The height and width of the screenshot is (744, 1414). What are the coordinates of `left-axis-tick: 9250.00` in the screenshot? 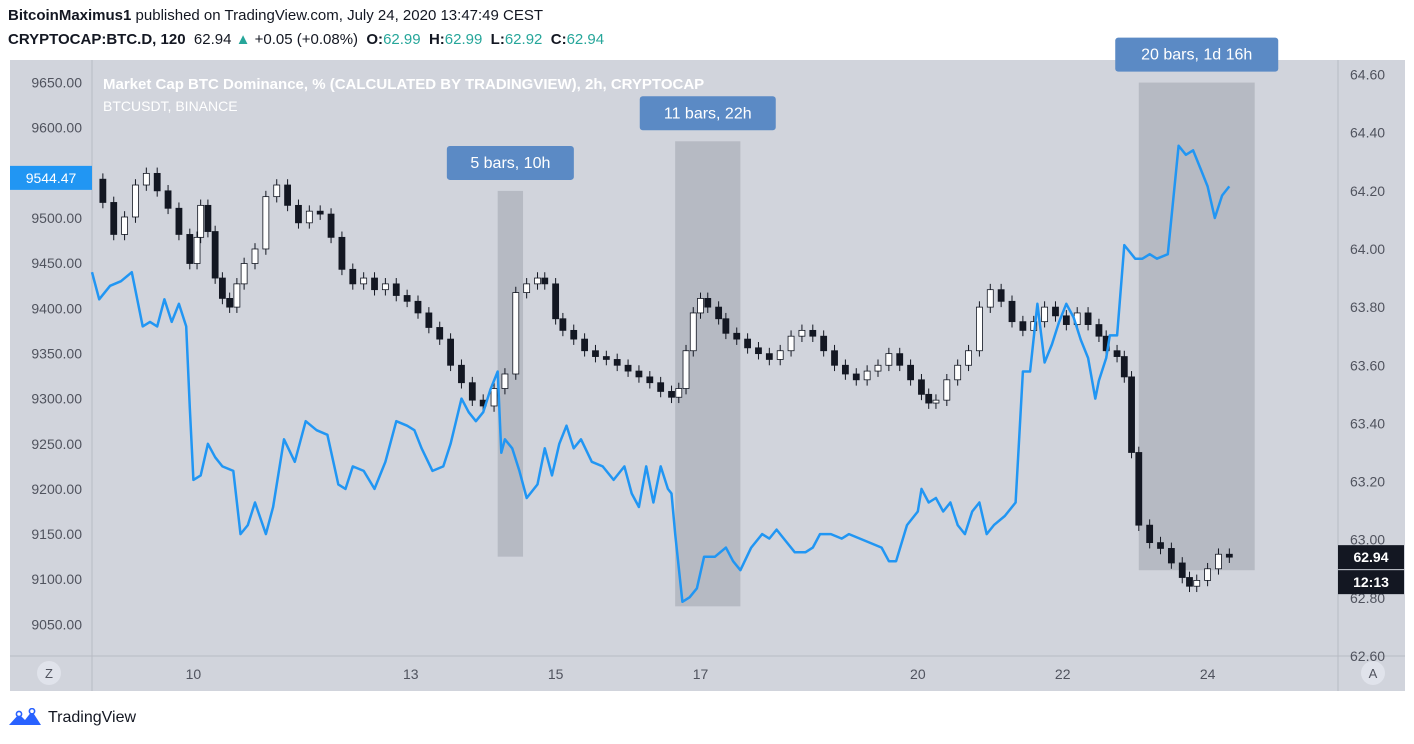 It's located at (56, 444).